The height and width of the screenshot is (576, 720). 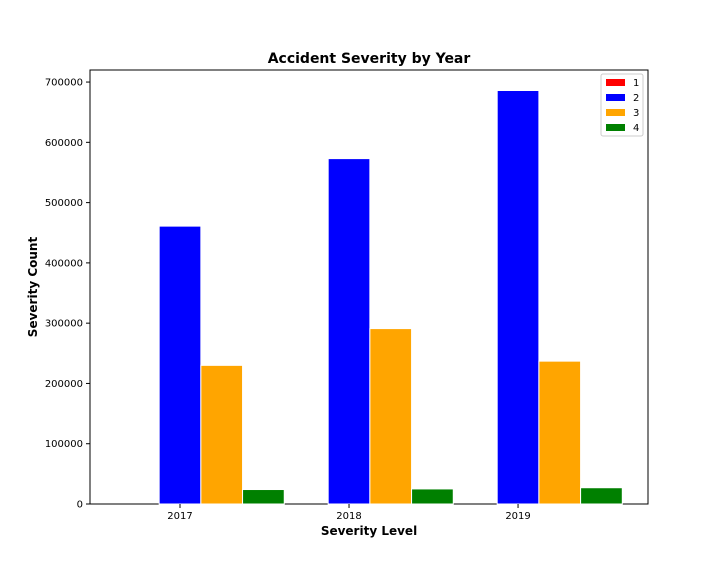 What do you see at coordinates (80, 505) in the screenshot?
I see `y-tick-label: 0` at bounding box center [80, 505].